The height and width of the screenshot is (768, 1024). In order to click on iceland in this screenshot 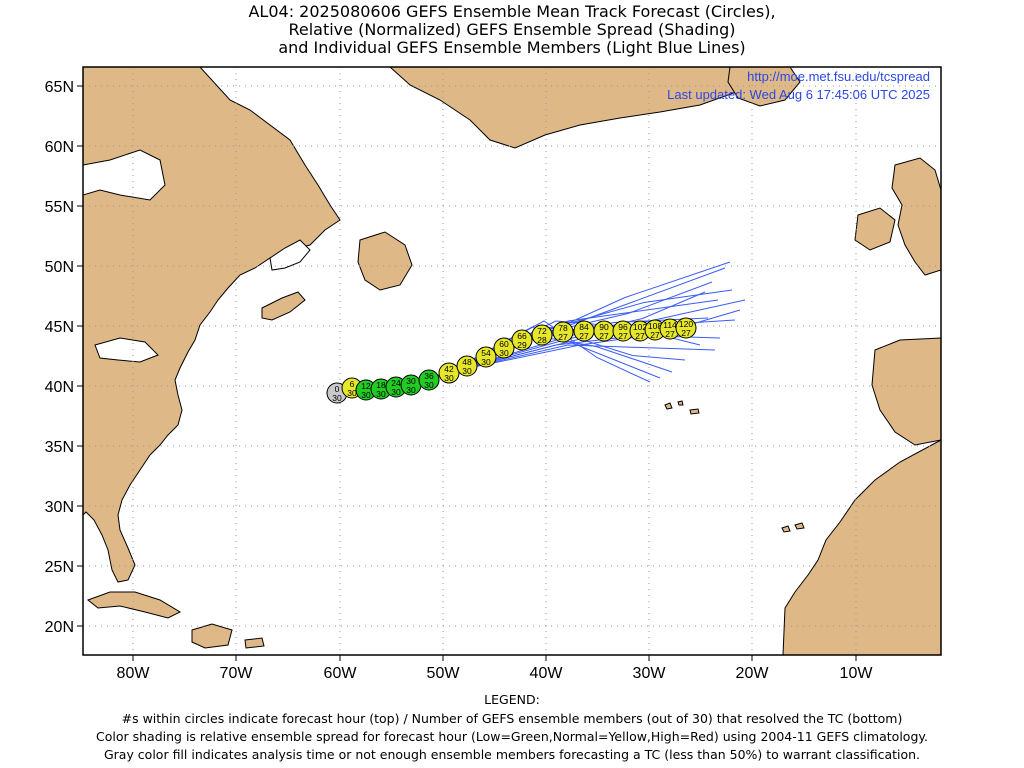, I will do `click(764, 87)`.